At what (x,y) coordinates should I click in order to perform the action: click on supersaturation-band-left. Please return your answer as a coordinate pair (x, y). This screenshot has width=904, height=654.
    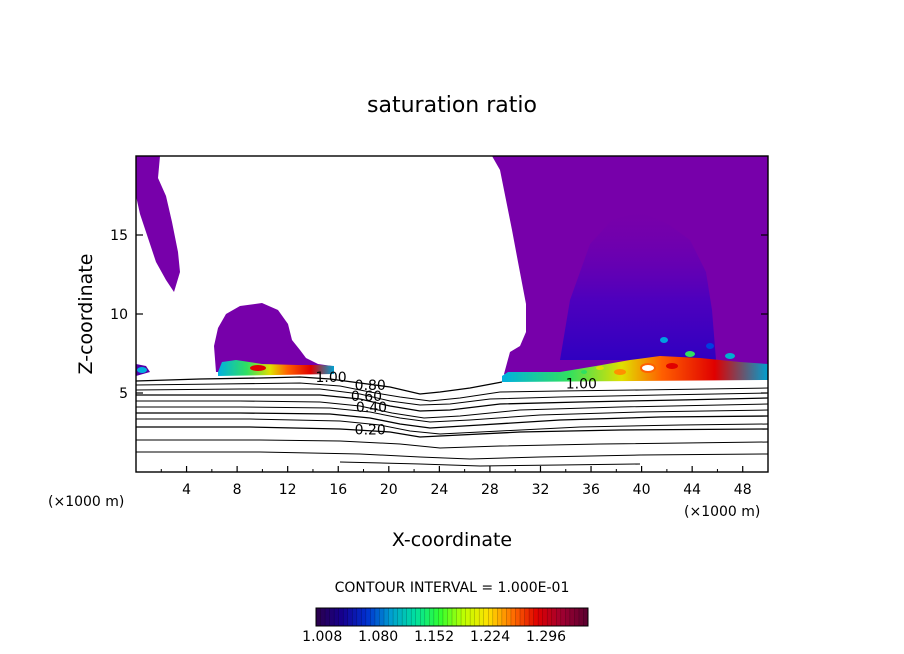
    Looking at the image, I should click on (276, 368).